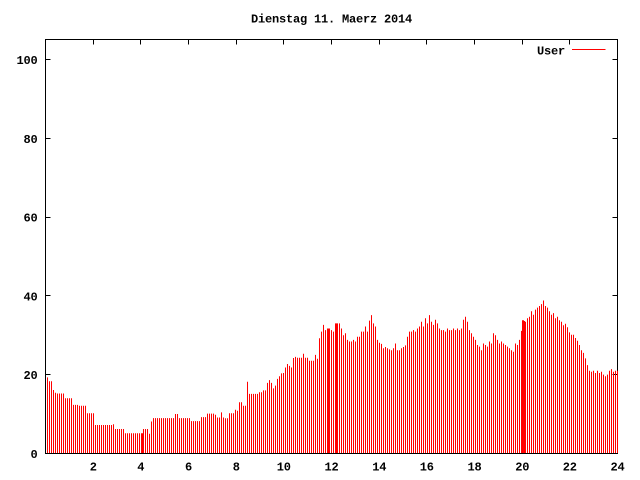 This screenshot has width=640, height=480. Describe the element at coordinates (474, 468) in the screenshot. I see `svg-text: 18` at that location.